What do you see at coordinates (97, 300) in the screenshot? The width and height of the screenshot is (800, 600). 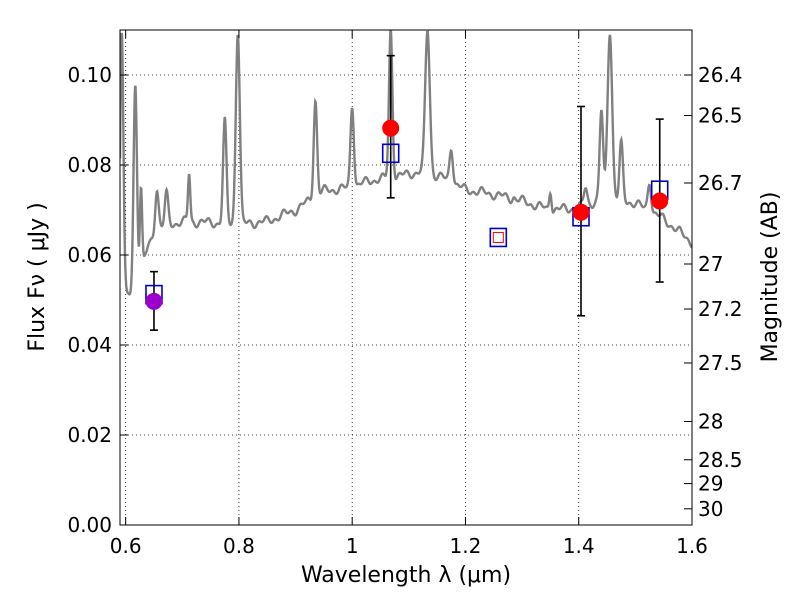 I see `y-axis-ticks: 0.00 0.02 0.04 0.06 0.08 0.10` at bounding box center [97, 300].